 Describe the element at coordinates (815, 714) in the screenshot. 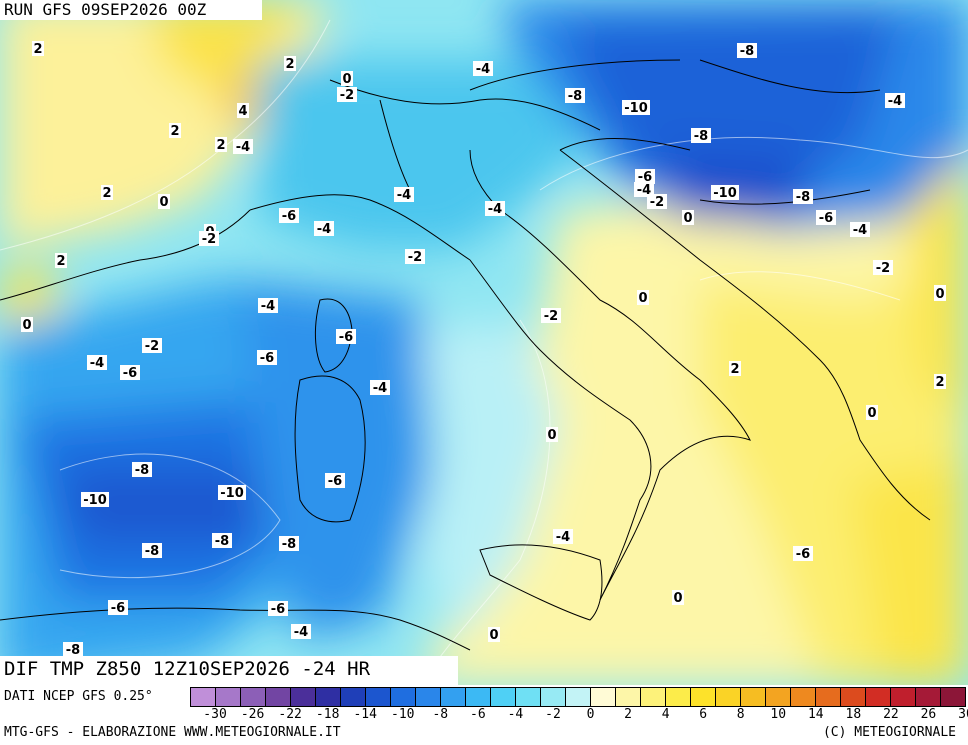

I see `color-scale-tick-label: 14` at that location.